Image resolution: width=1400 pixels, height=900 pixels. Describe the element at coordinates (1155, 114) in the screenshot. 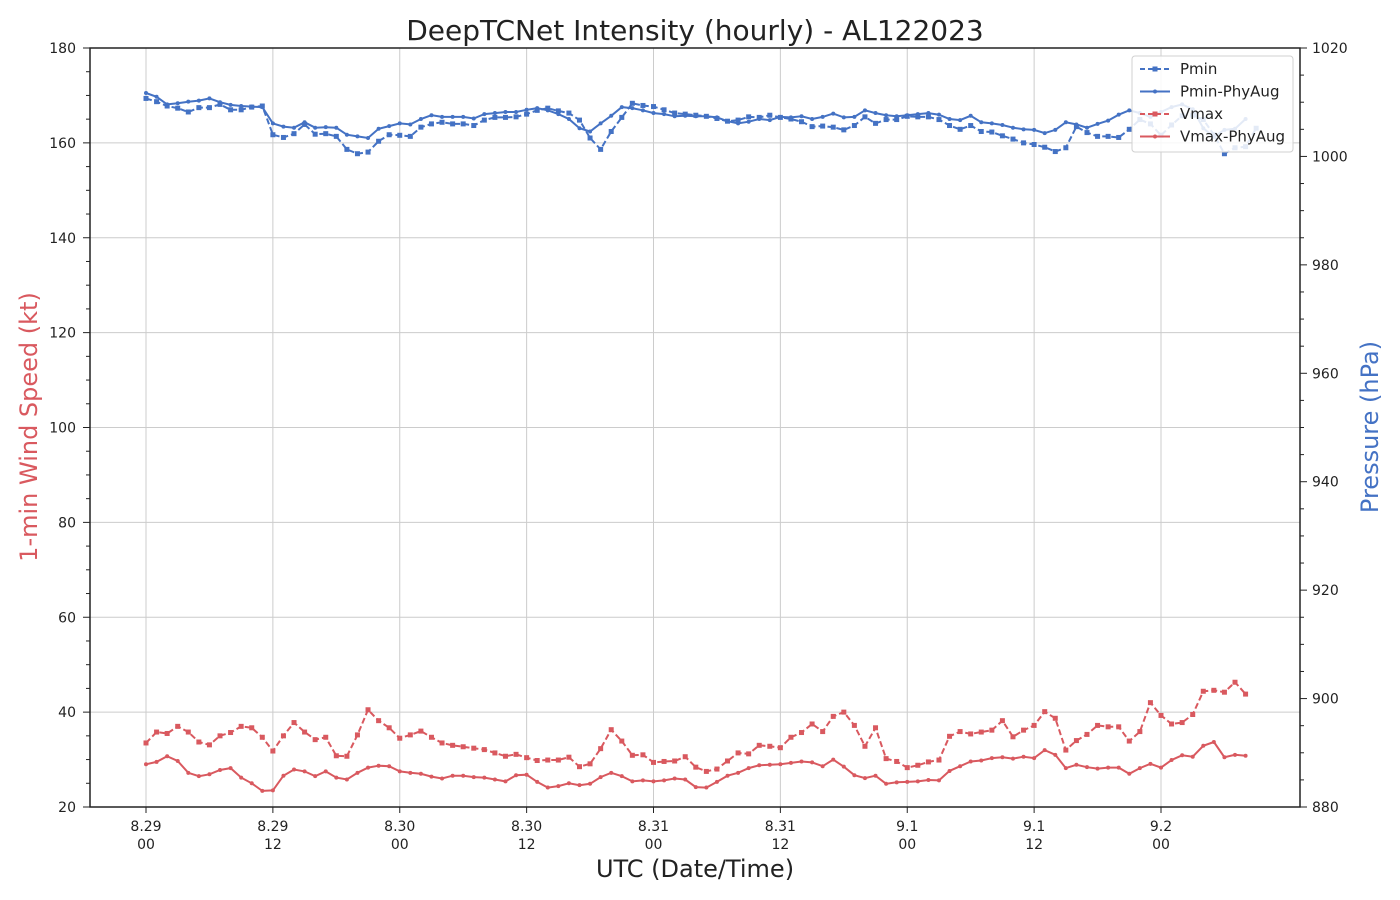

I see `legend-marker-vmax` at that location.